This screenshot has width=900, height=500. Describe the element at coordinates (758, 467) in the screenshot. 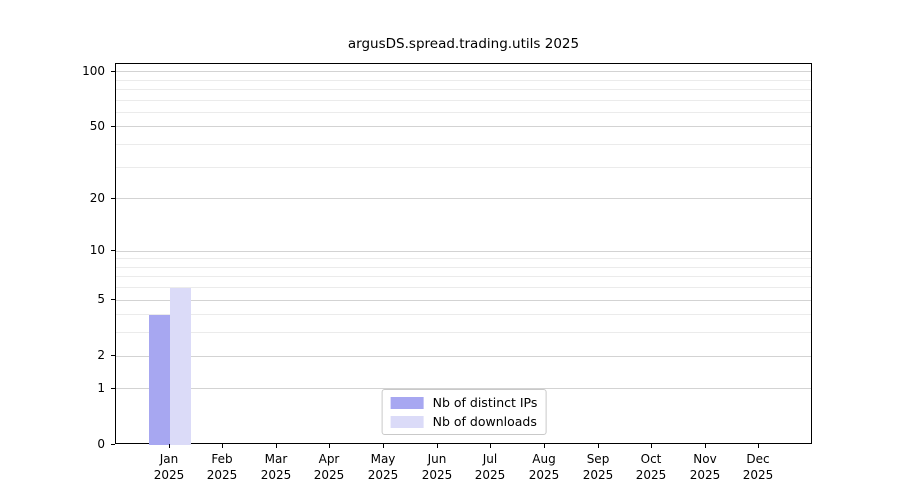

I see `x-tick-label: Dec 2025` at that location.